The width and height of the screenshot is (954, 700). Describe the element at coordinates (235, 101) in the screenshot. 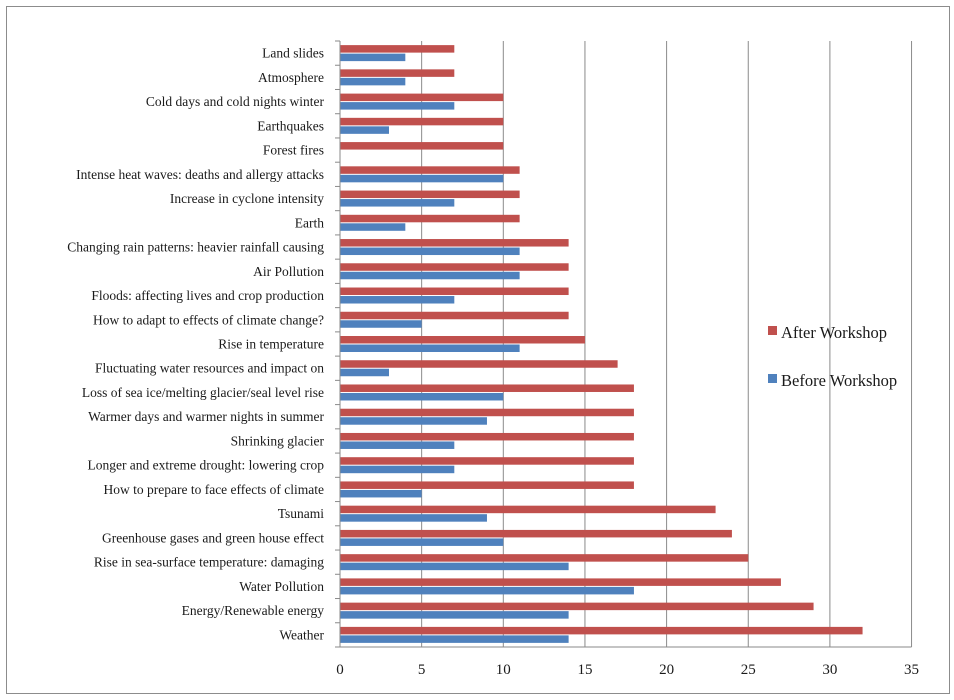

I see `category-label: Cold days and cold nights winter` at that location.